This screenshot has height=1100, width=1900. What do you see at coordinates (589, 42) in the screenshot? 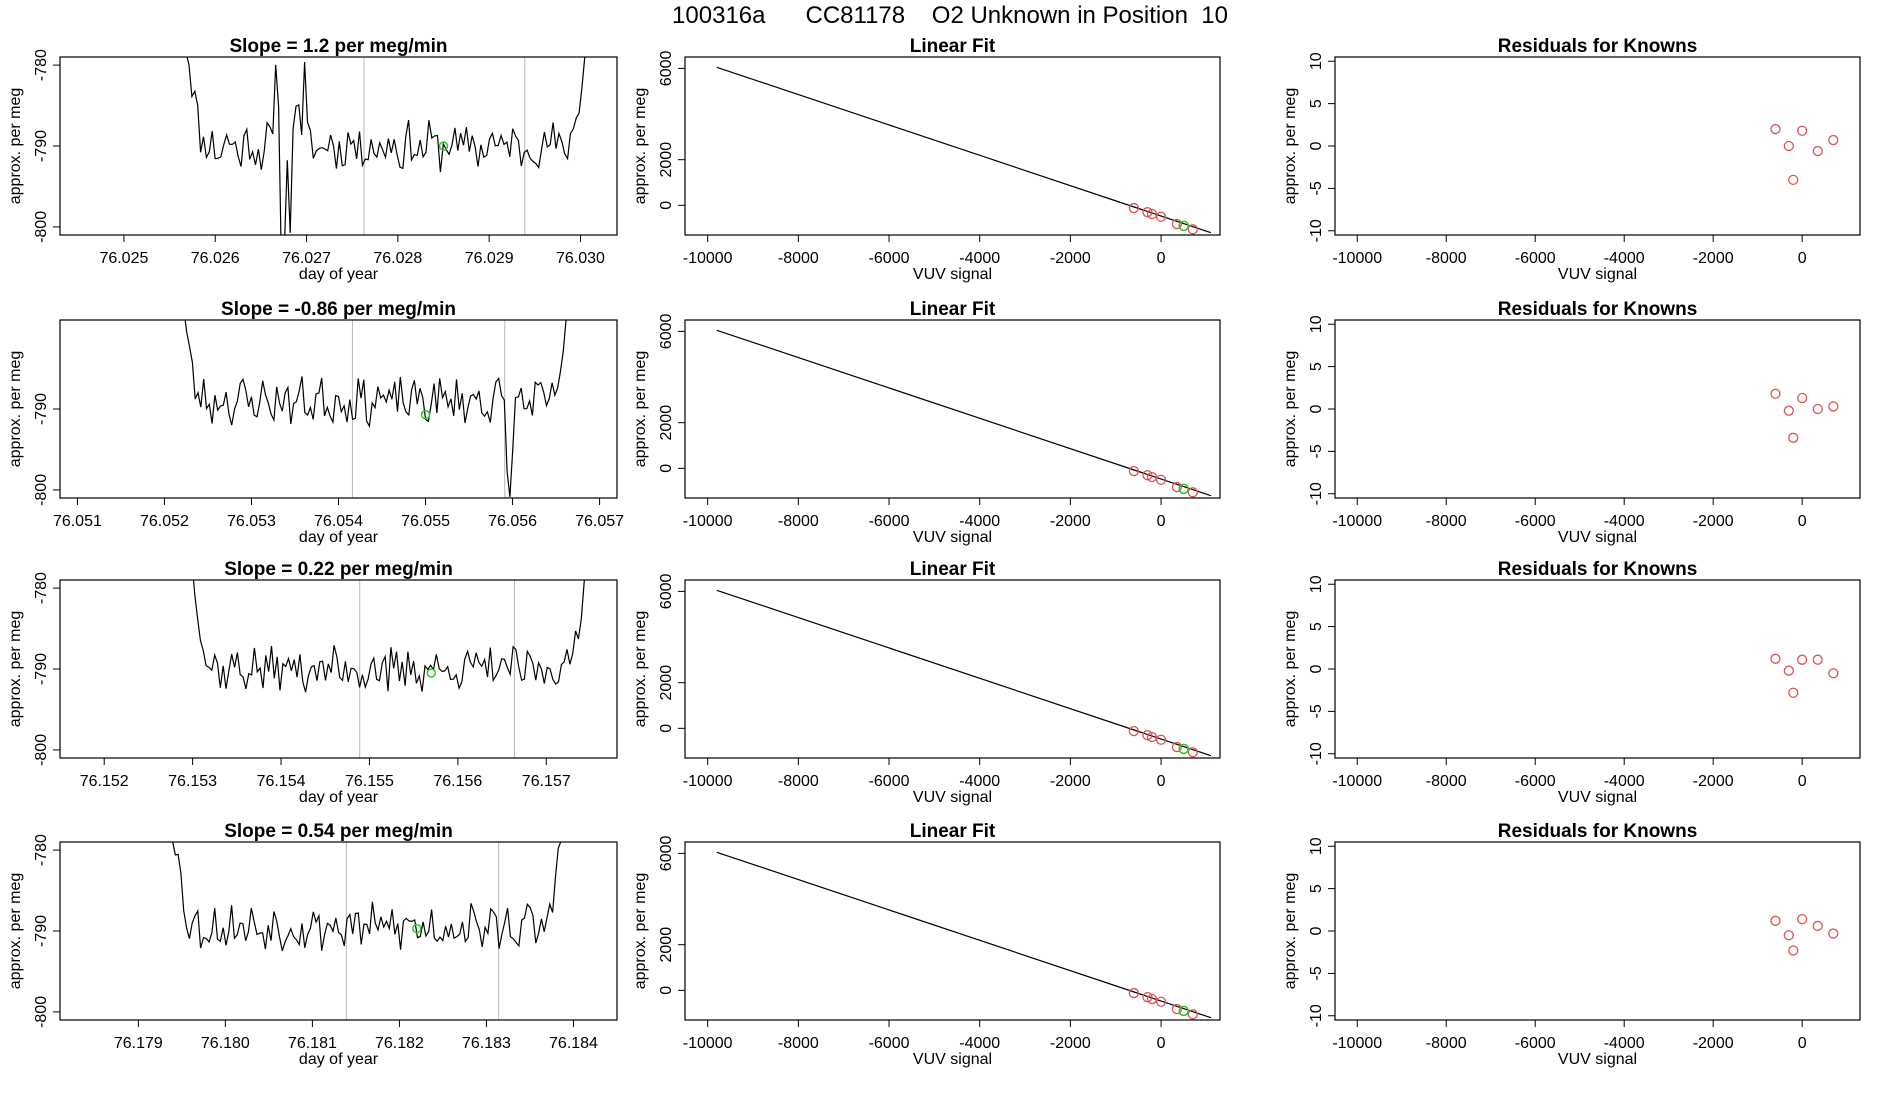
I see `signal-trace-end` at bounding box center [589, 42].